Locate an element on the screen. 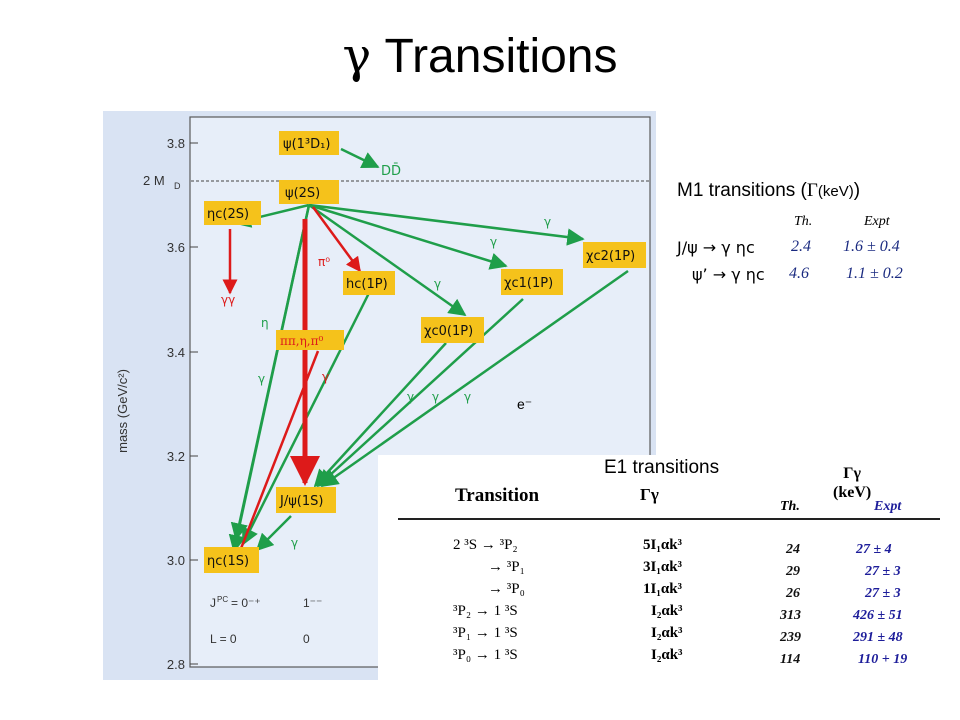 This screenshot has height=720, width=960. y-tick: 3.6 is located at coordinates (176, 247).